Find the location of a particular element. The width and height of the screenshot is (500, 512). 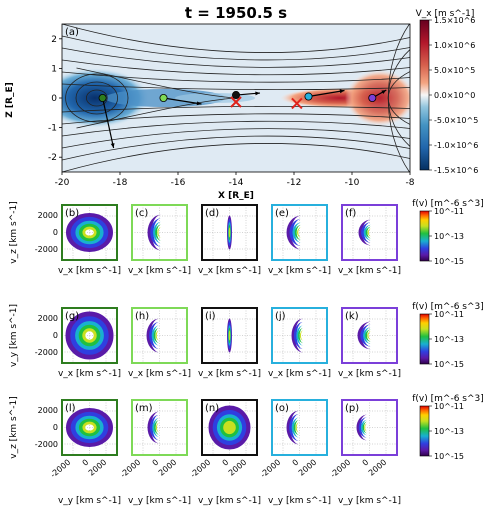

vdf-panel-label: (i) is located at coordinates (210, 316).